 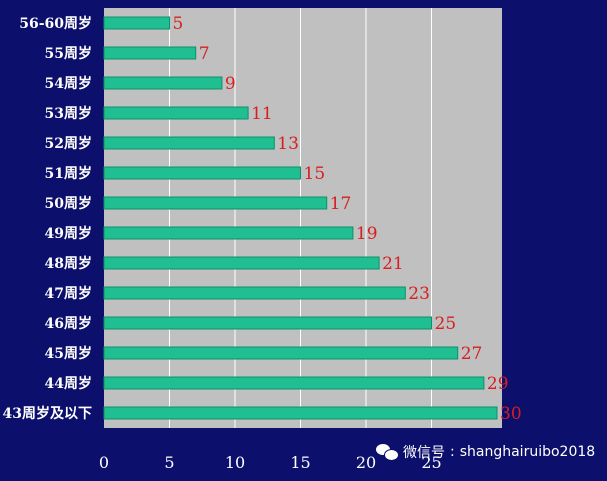 What do you see at coordinates (511, 414) in the screenshot?
I see `value-label-13: 30` at bounding box center [511, 414].